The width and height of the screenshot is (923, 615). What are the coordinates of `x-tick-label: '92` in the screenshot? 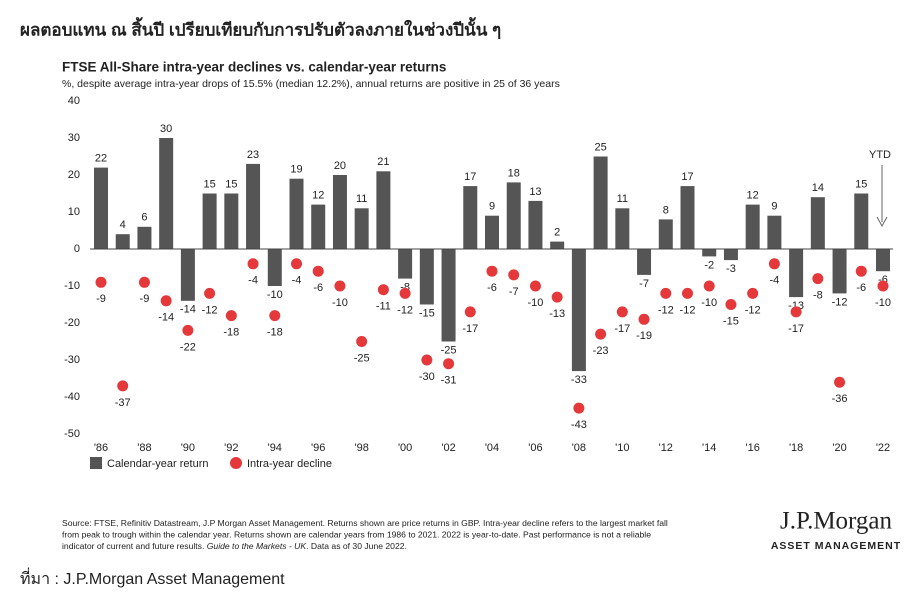 It's located at (231, 448).